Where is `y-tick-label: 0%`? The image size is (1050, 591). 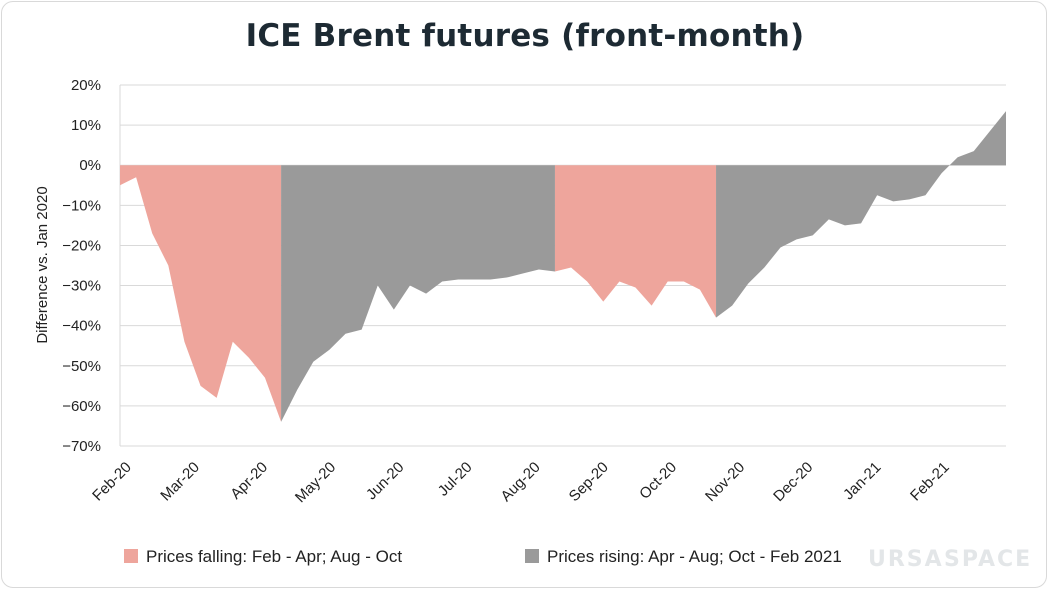
y-tick-label: 0% is located at coordinates (90, 165).